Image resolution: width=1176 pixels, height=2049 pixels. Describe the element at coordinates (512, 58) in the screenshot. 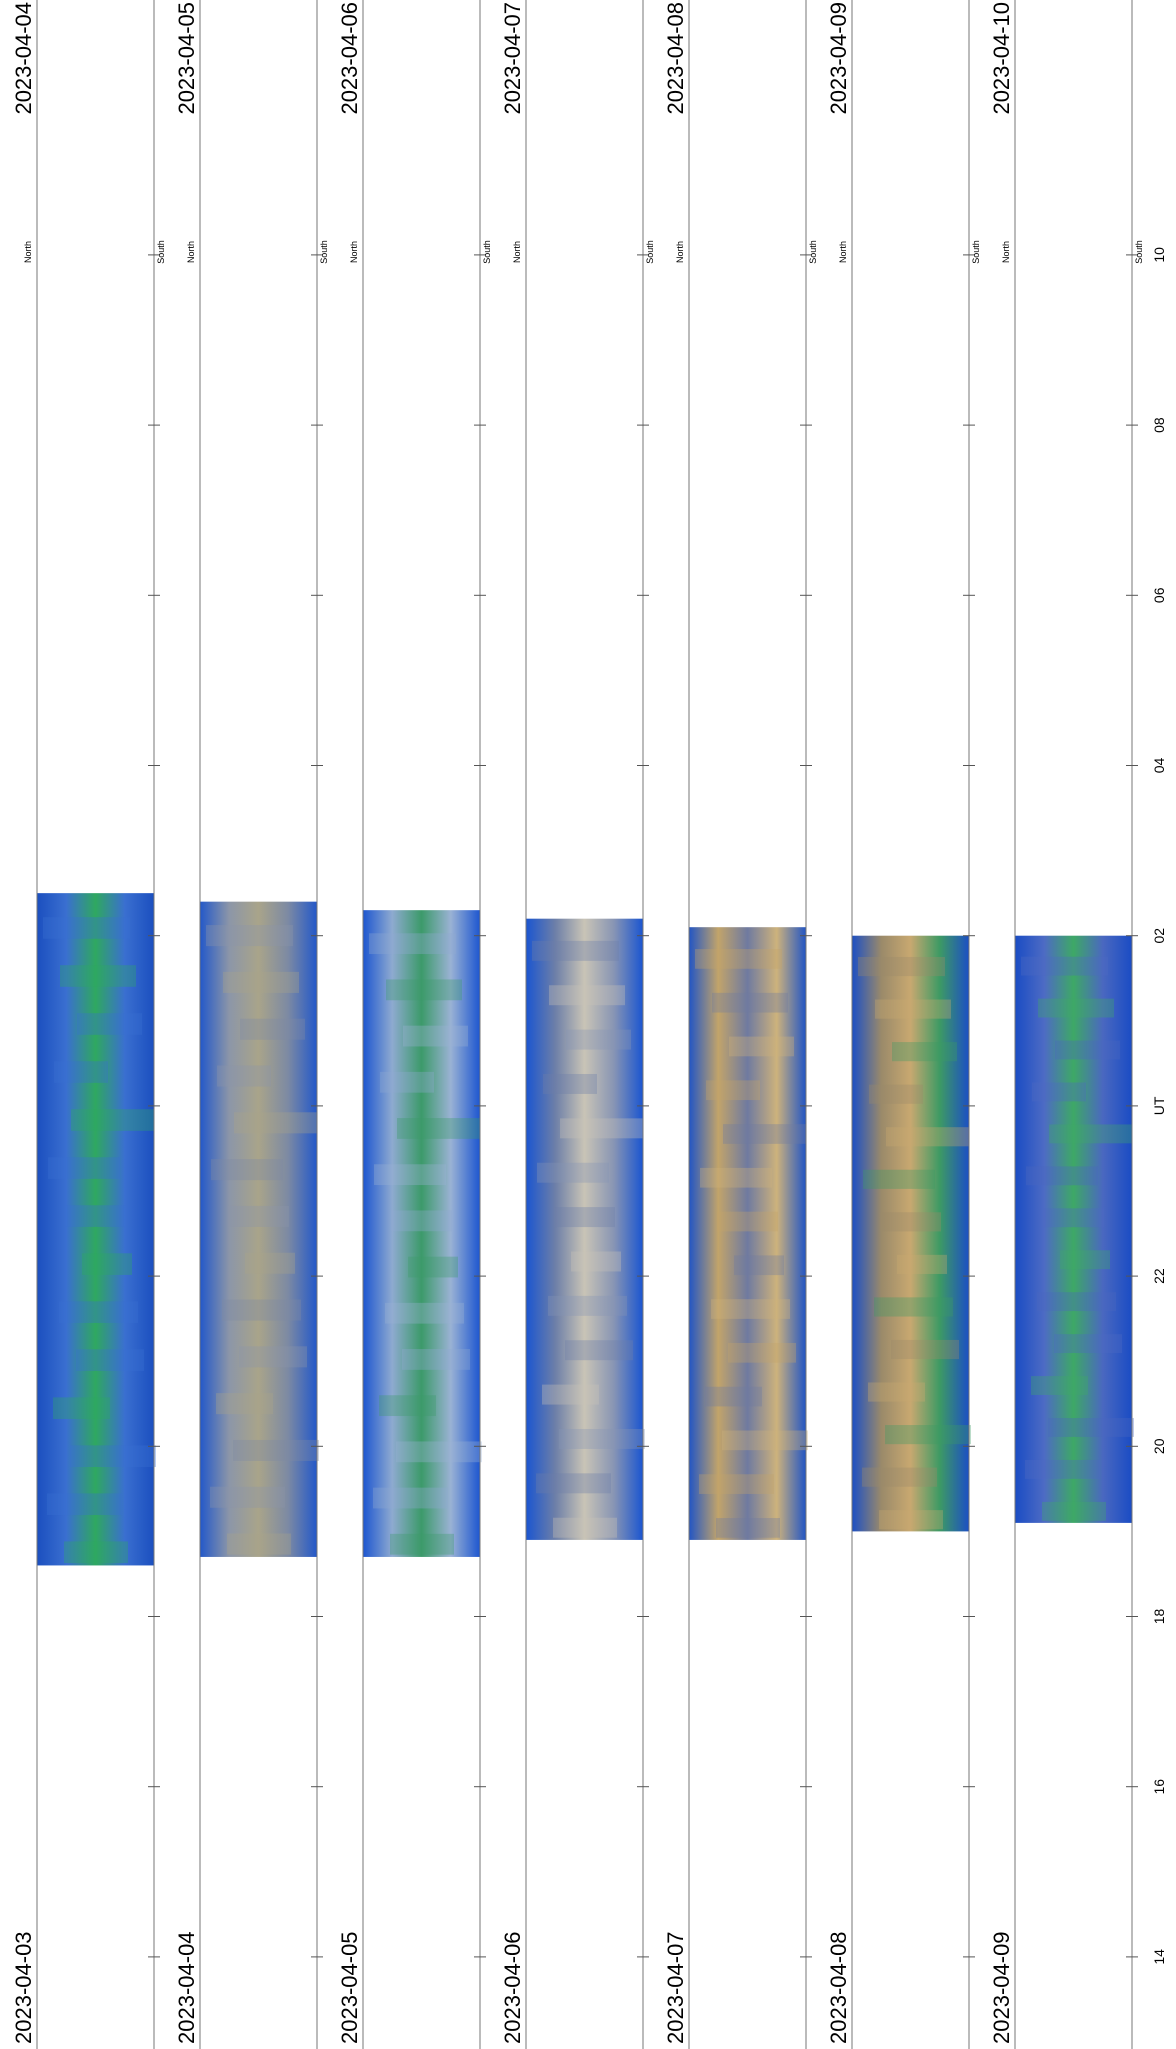

I see `panel-end-date: 2023-04-07` at that location.